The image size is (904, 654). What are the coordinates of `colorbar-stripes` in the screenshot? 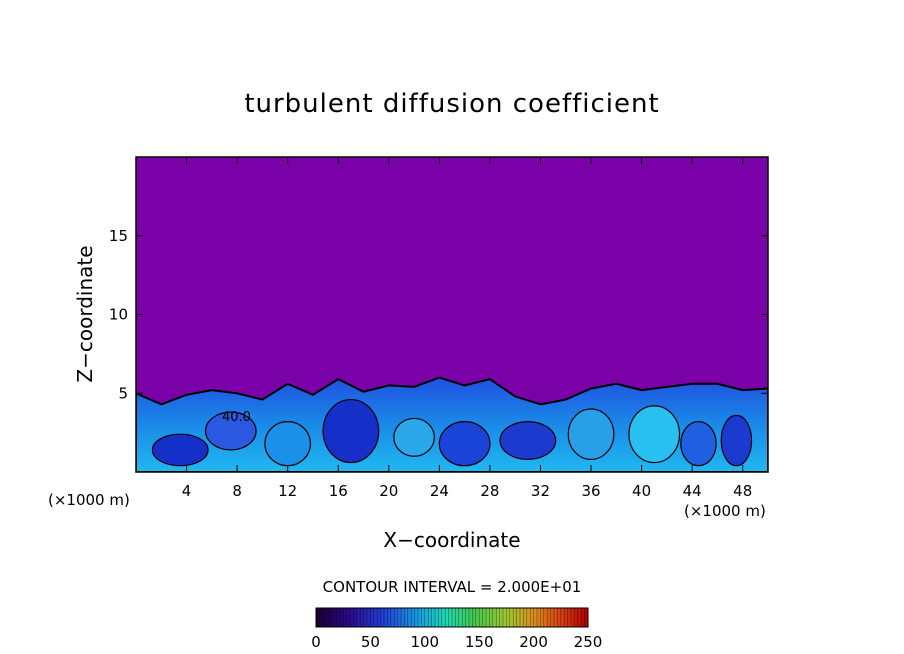 It's located at (452, 617).